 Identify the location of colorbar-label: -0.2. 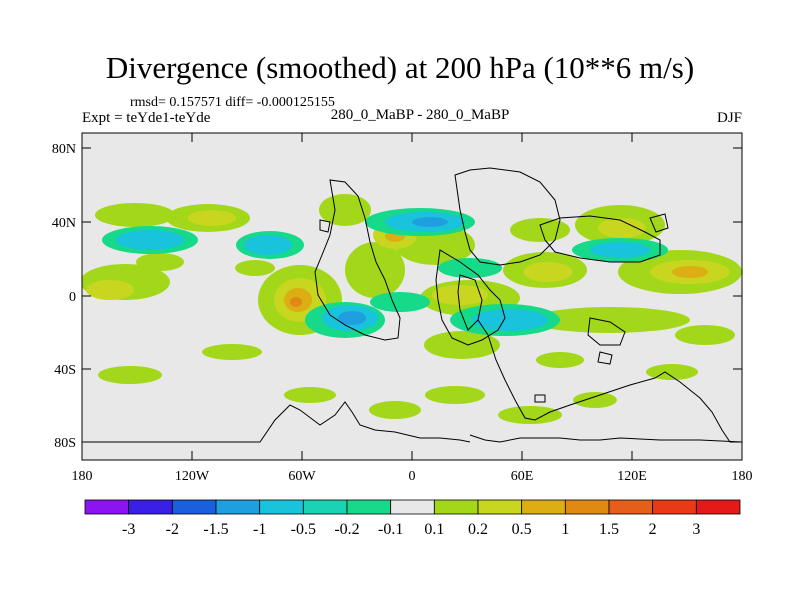
(346, 529).